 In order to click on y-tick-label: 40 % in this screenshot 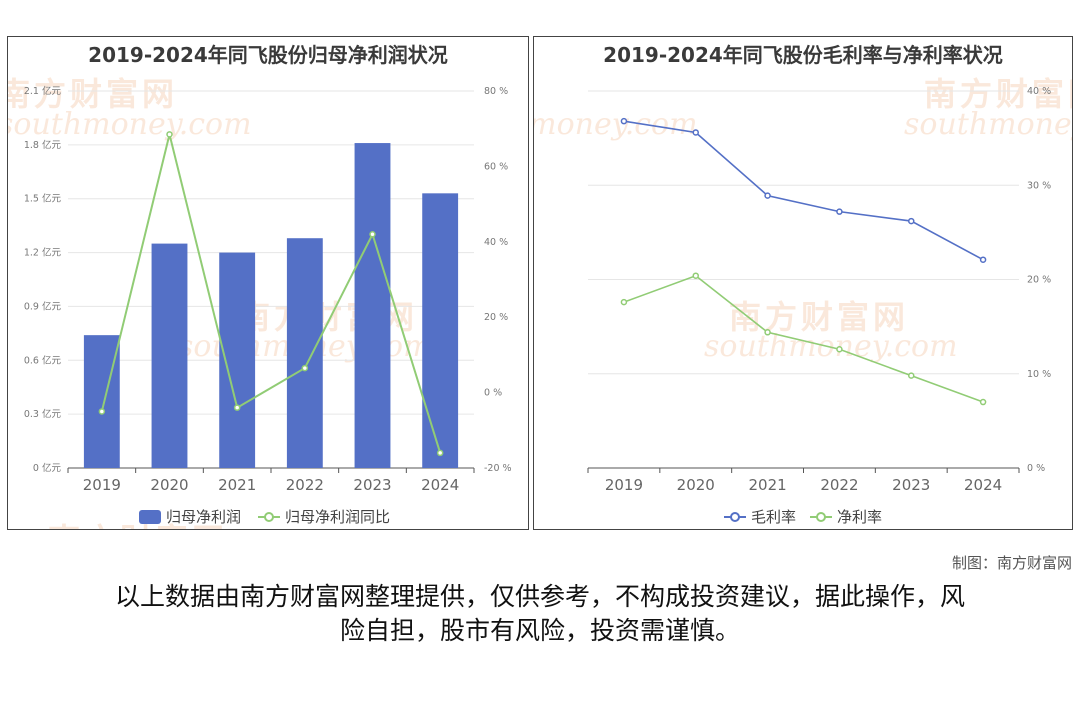, I will do `click(1039, 91)`.